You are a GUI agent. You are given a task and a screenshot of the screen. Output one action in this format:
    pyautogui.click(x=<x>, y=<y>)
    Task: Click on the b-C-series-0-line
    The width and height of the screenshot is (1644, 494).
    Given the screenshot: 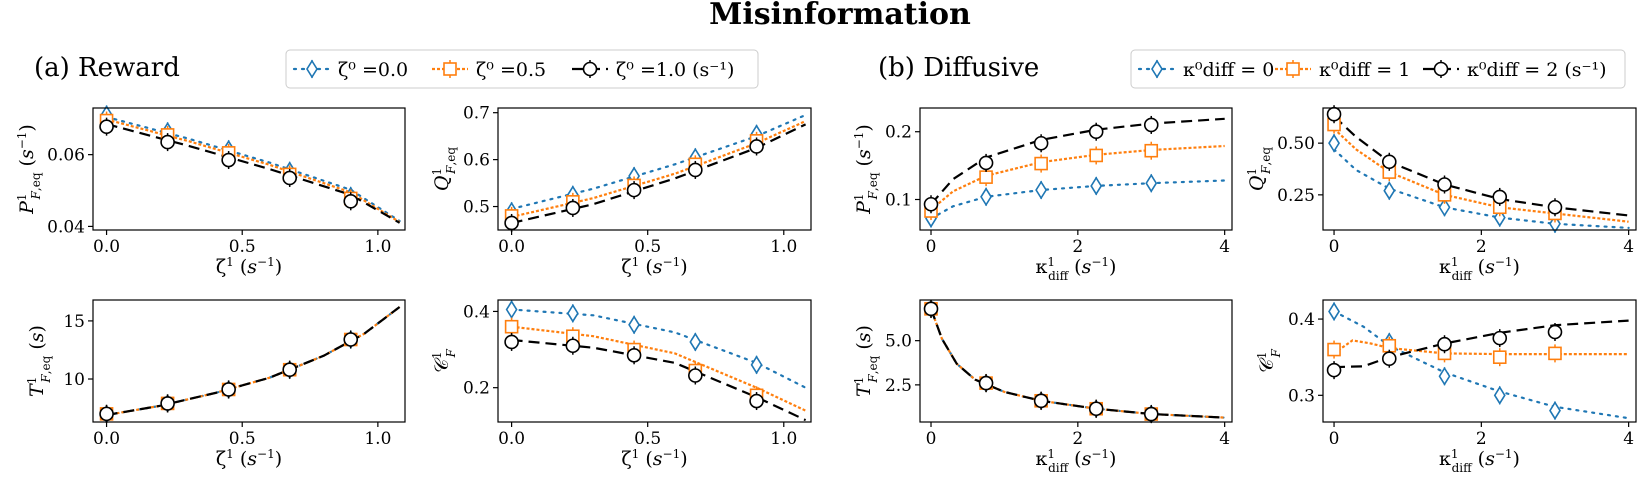 What is the action you would take?
    pyautogui.click(x=1481, y=365)
    